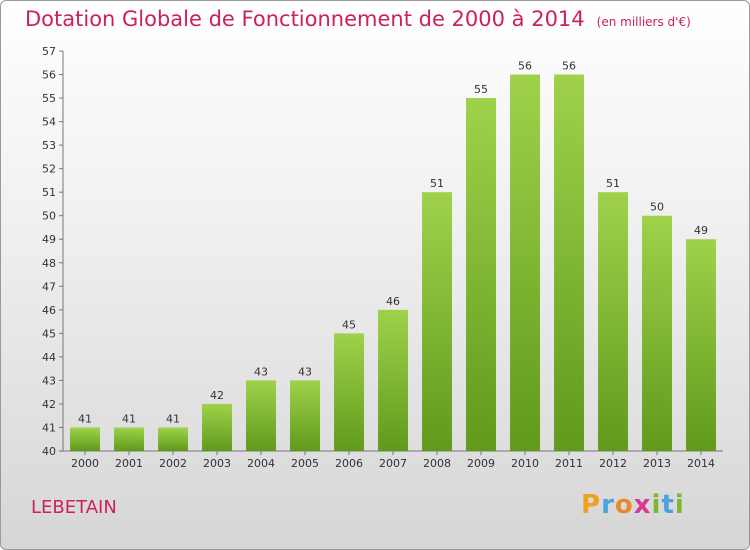 Image resolution: width=750 pixels, height=550 pixels. What do you see at coordinates (49, 357) in the screenshot?
I see `y-tick-label: 44` at bounding box center [49, 357].